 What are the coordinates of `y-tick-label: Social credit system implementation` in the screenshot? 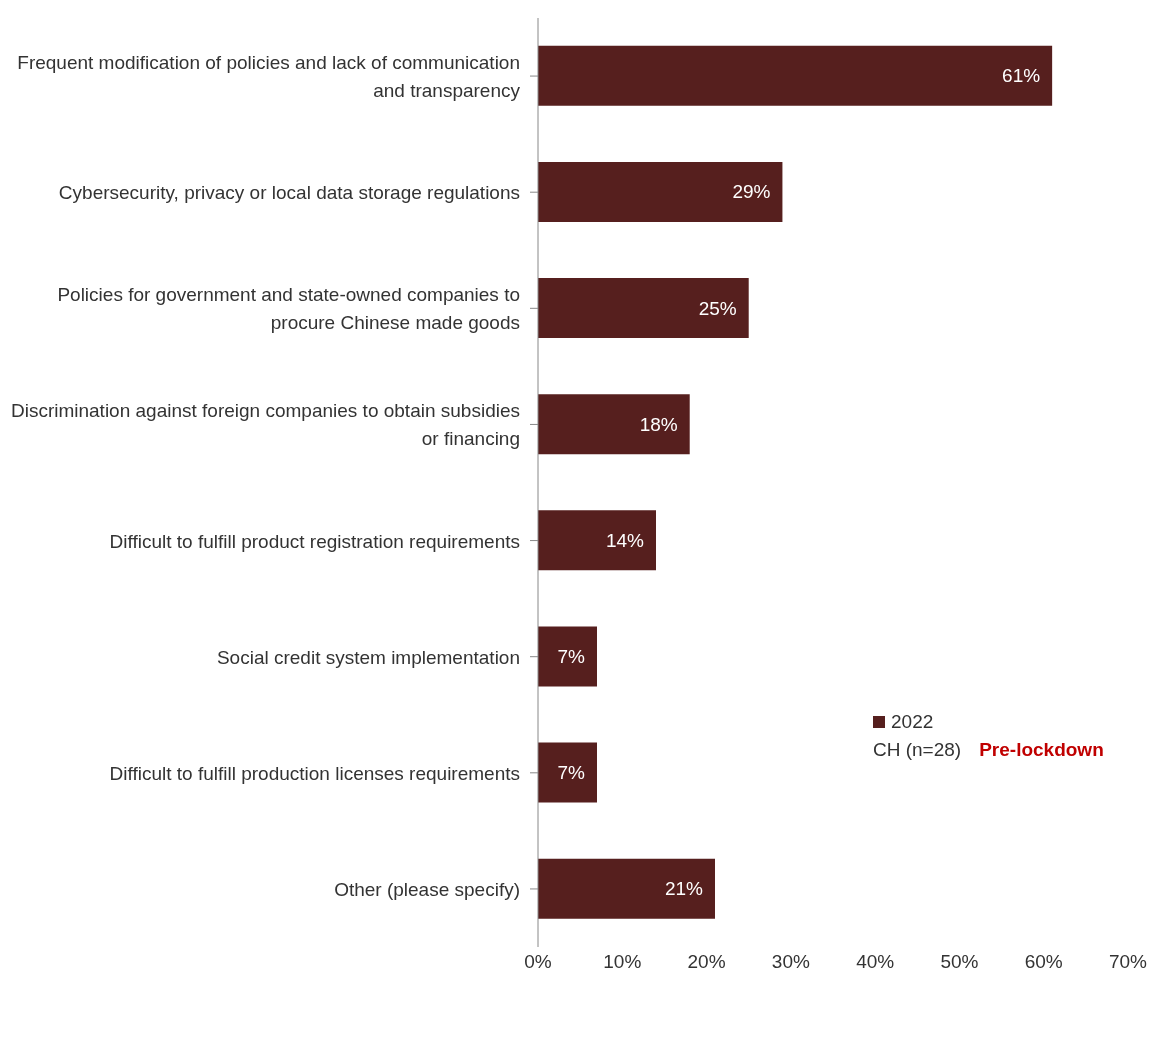 It's located at (368, 657).